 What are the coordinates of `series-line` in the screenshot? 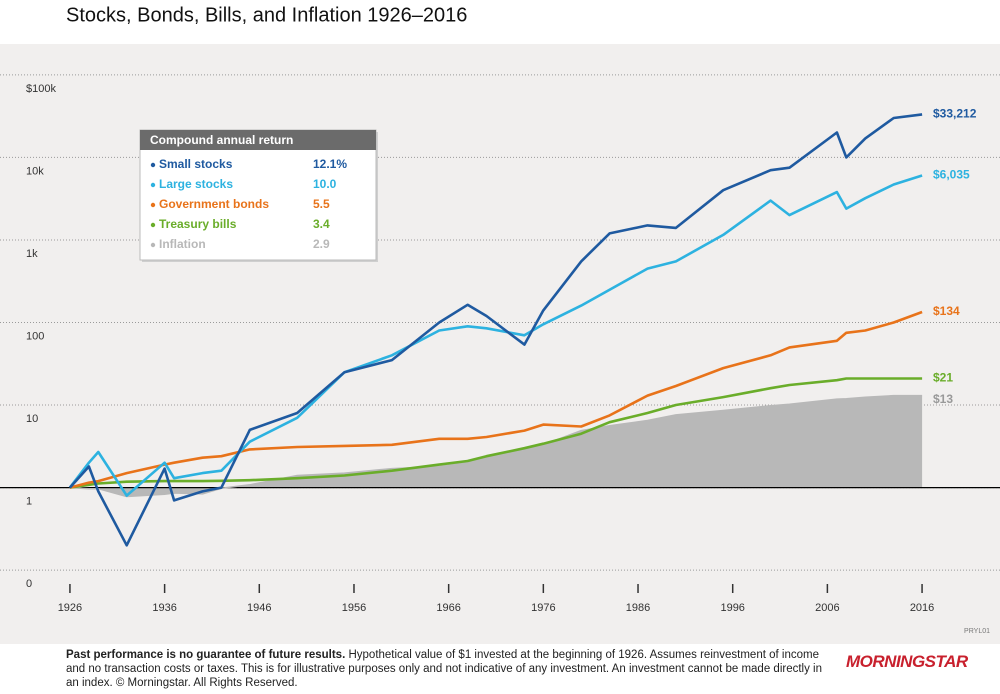 It's located at (496, 433).